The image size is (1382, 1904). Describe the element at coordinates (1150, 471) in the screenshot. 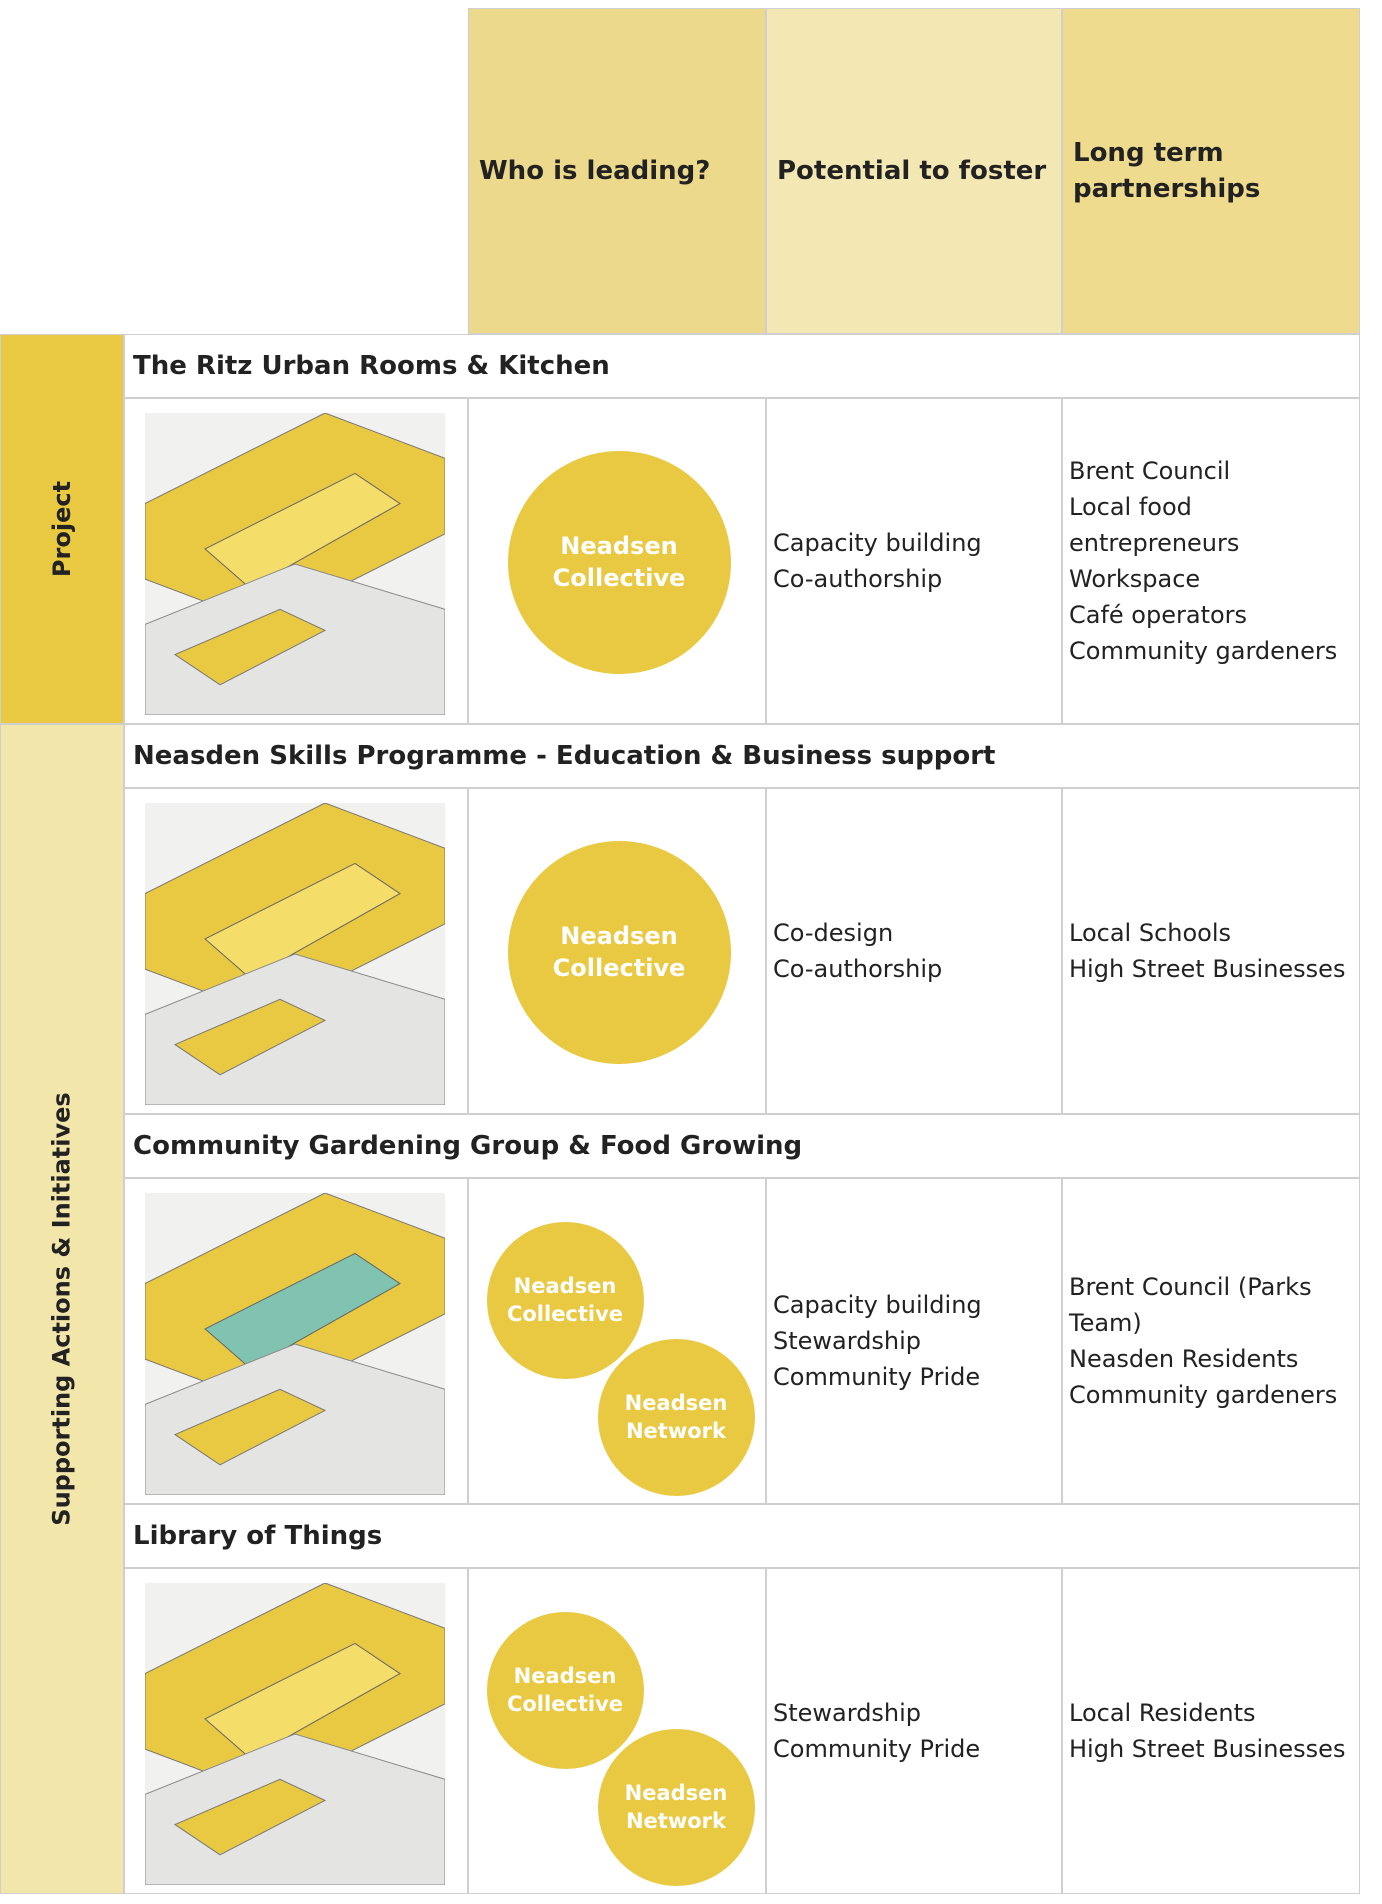

I see `partnerships-item: Brent Council` at that location.